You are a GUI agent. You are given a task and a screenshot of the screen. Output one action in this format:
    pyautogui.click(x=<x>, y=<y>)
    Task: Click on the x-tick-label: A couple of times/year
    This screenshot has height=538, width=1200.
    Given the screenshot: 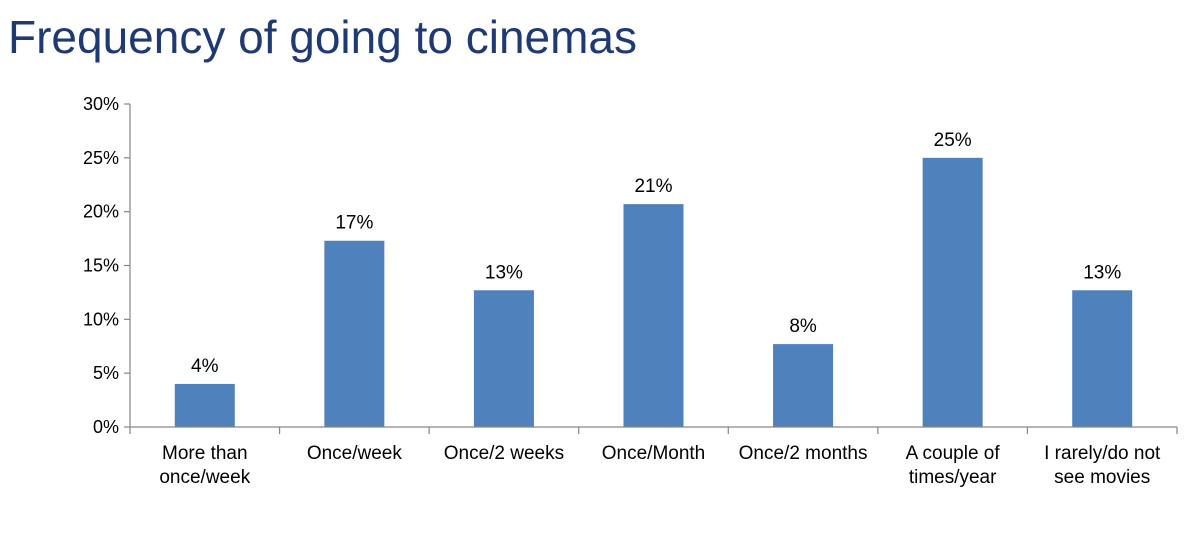 What is the action you would take?
    pyautogui.click(x=953, y=465)
    